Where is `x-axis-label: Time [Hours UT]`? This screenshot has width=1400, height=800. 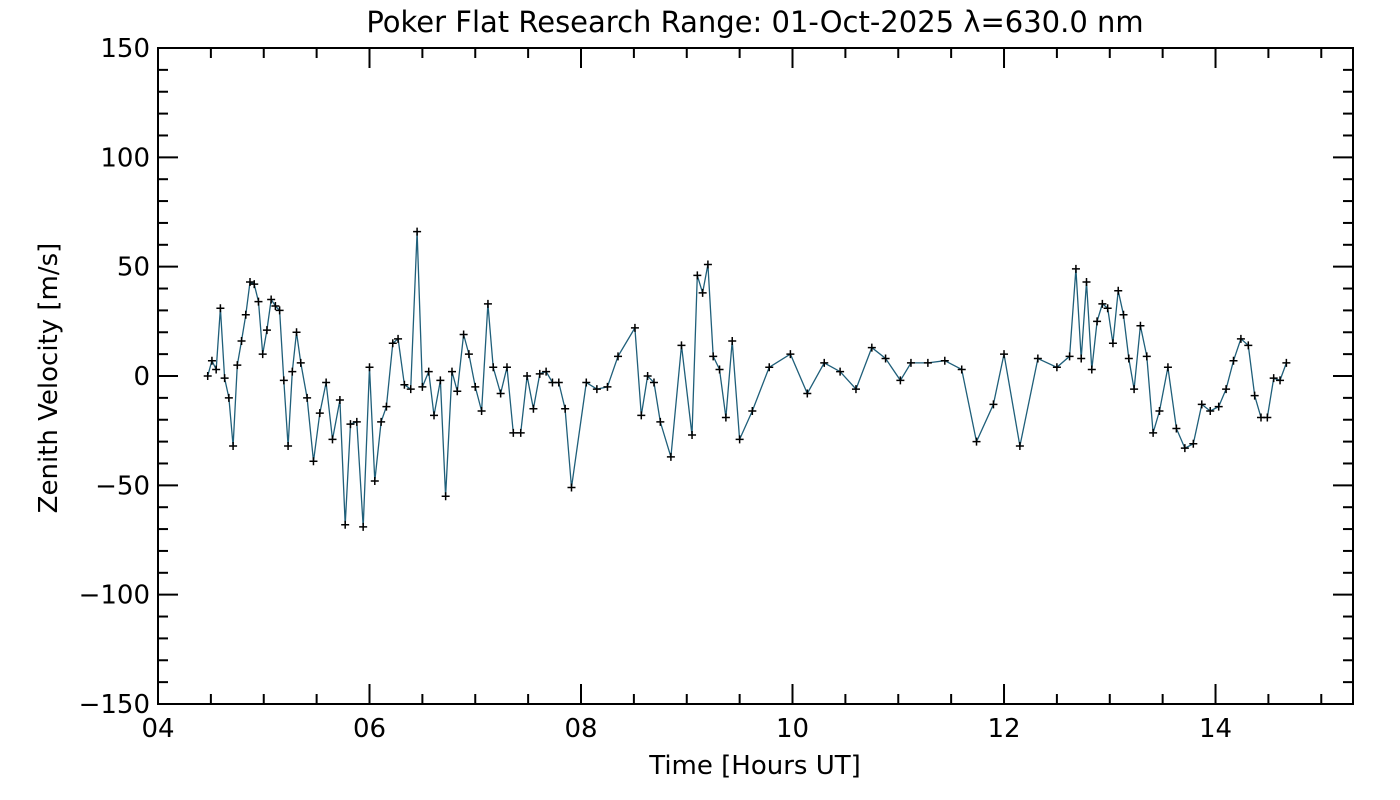
x-axis-label: Time [Hours UT] is located at coordinates (754, 766).